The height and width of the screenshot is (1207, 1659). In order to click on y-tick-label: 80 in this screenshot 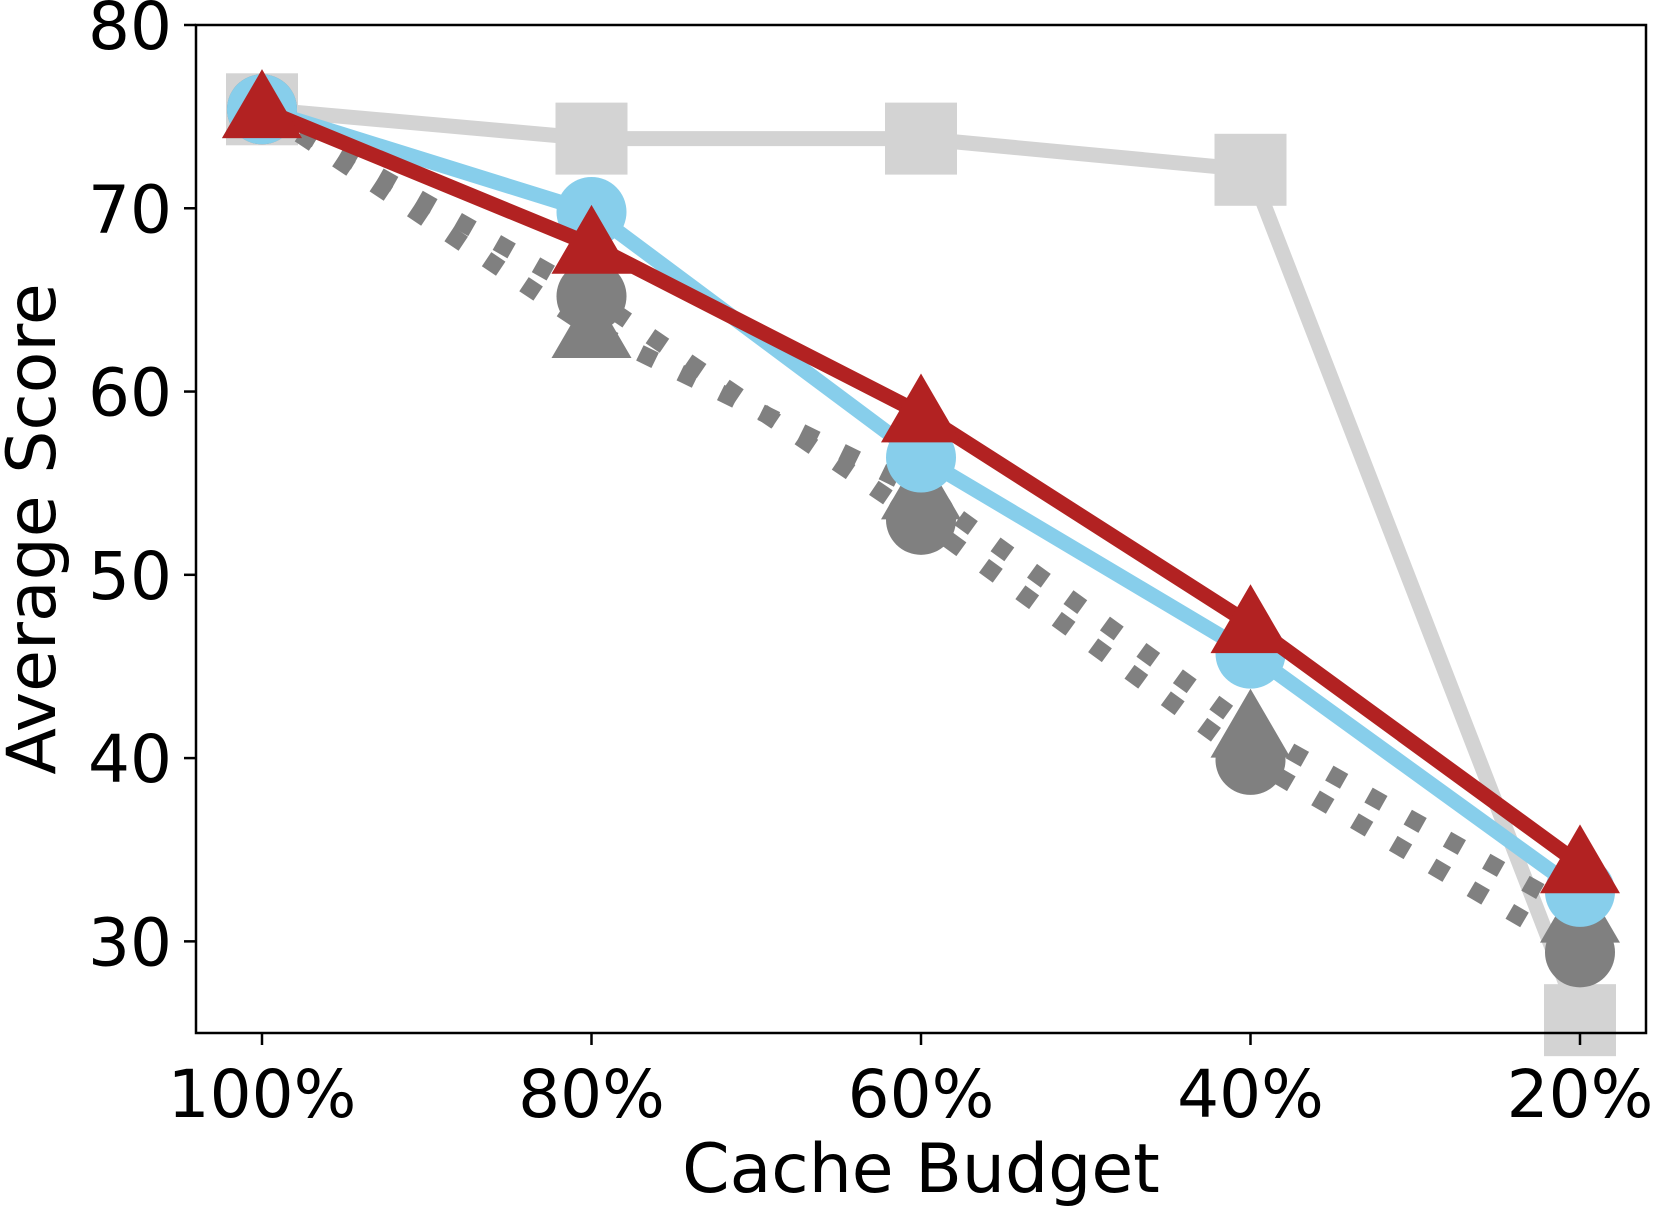, I will do `click(130, 32)`.